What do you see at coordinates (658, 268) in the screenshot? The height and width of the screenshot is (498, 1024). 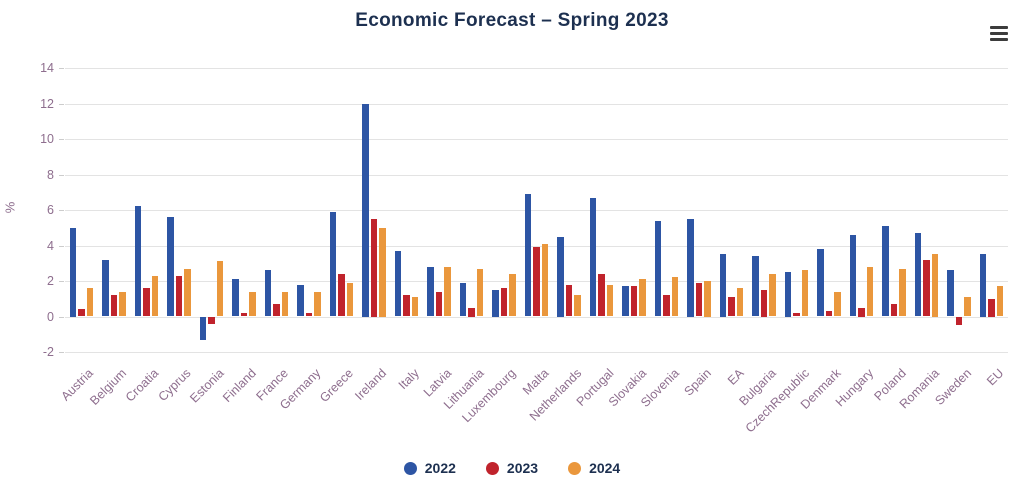 I see `bar-slovenia-2022` at bounding box center [658, 268].